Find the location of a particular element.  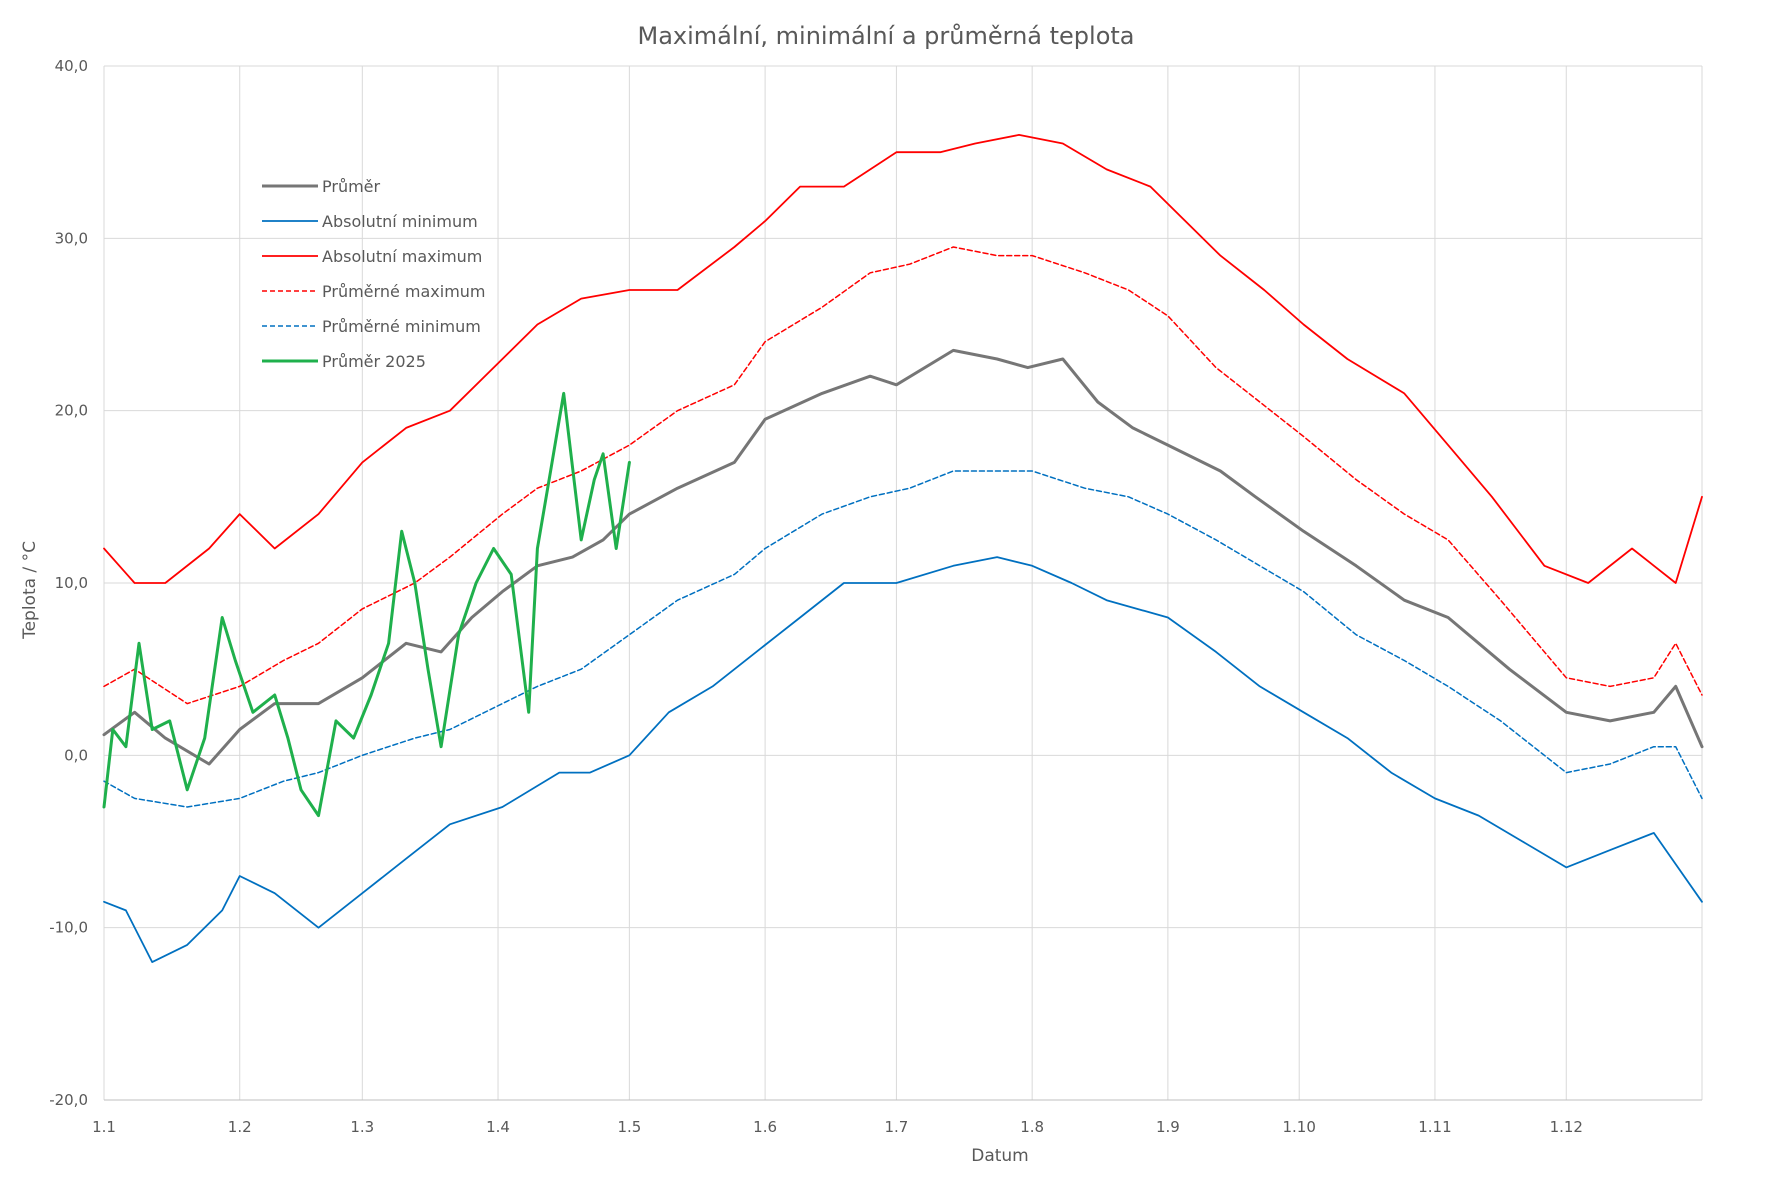

legend-label-0: Průměr is located at coordinates (351, 186).